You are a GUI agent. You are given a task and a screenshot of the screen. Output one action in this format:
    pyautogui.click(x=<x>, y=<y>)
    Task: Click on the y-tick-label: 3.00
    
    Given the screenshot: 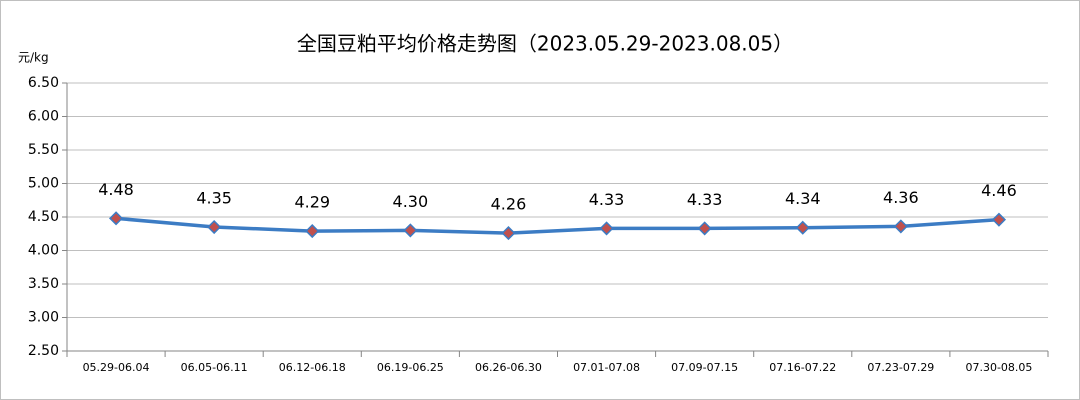 What is the action you would take?
    pyautogui.click(x=43, y=318)
    